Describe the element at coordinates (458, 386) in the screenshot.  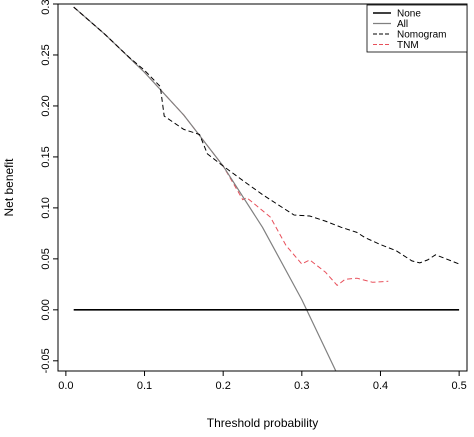
I see `x-tick-label: 0.5` at that location.